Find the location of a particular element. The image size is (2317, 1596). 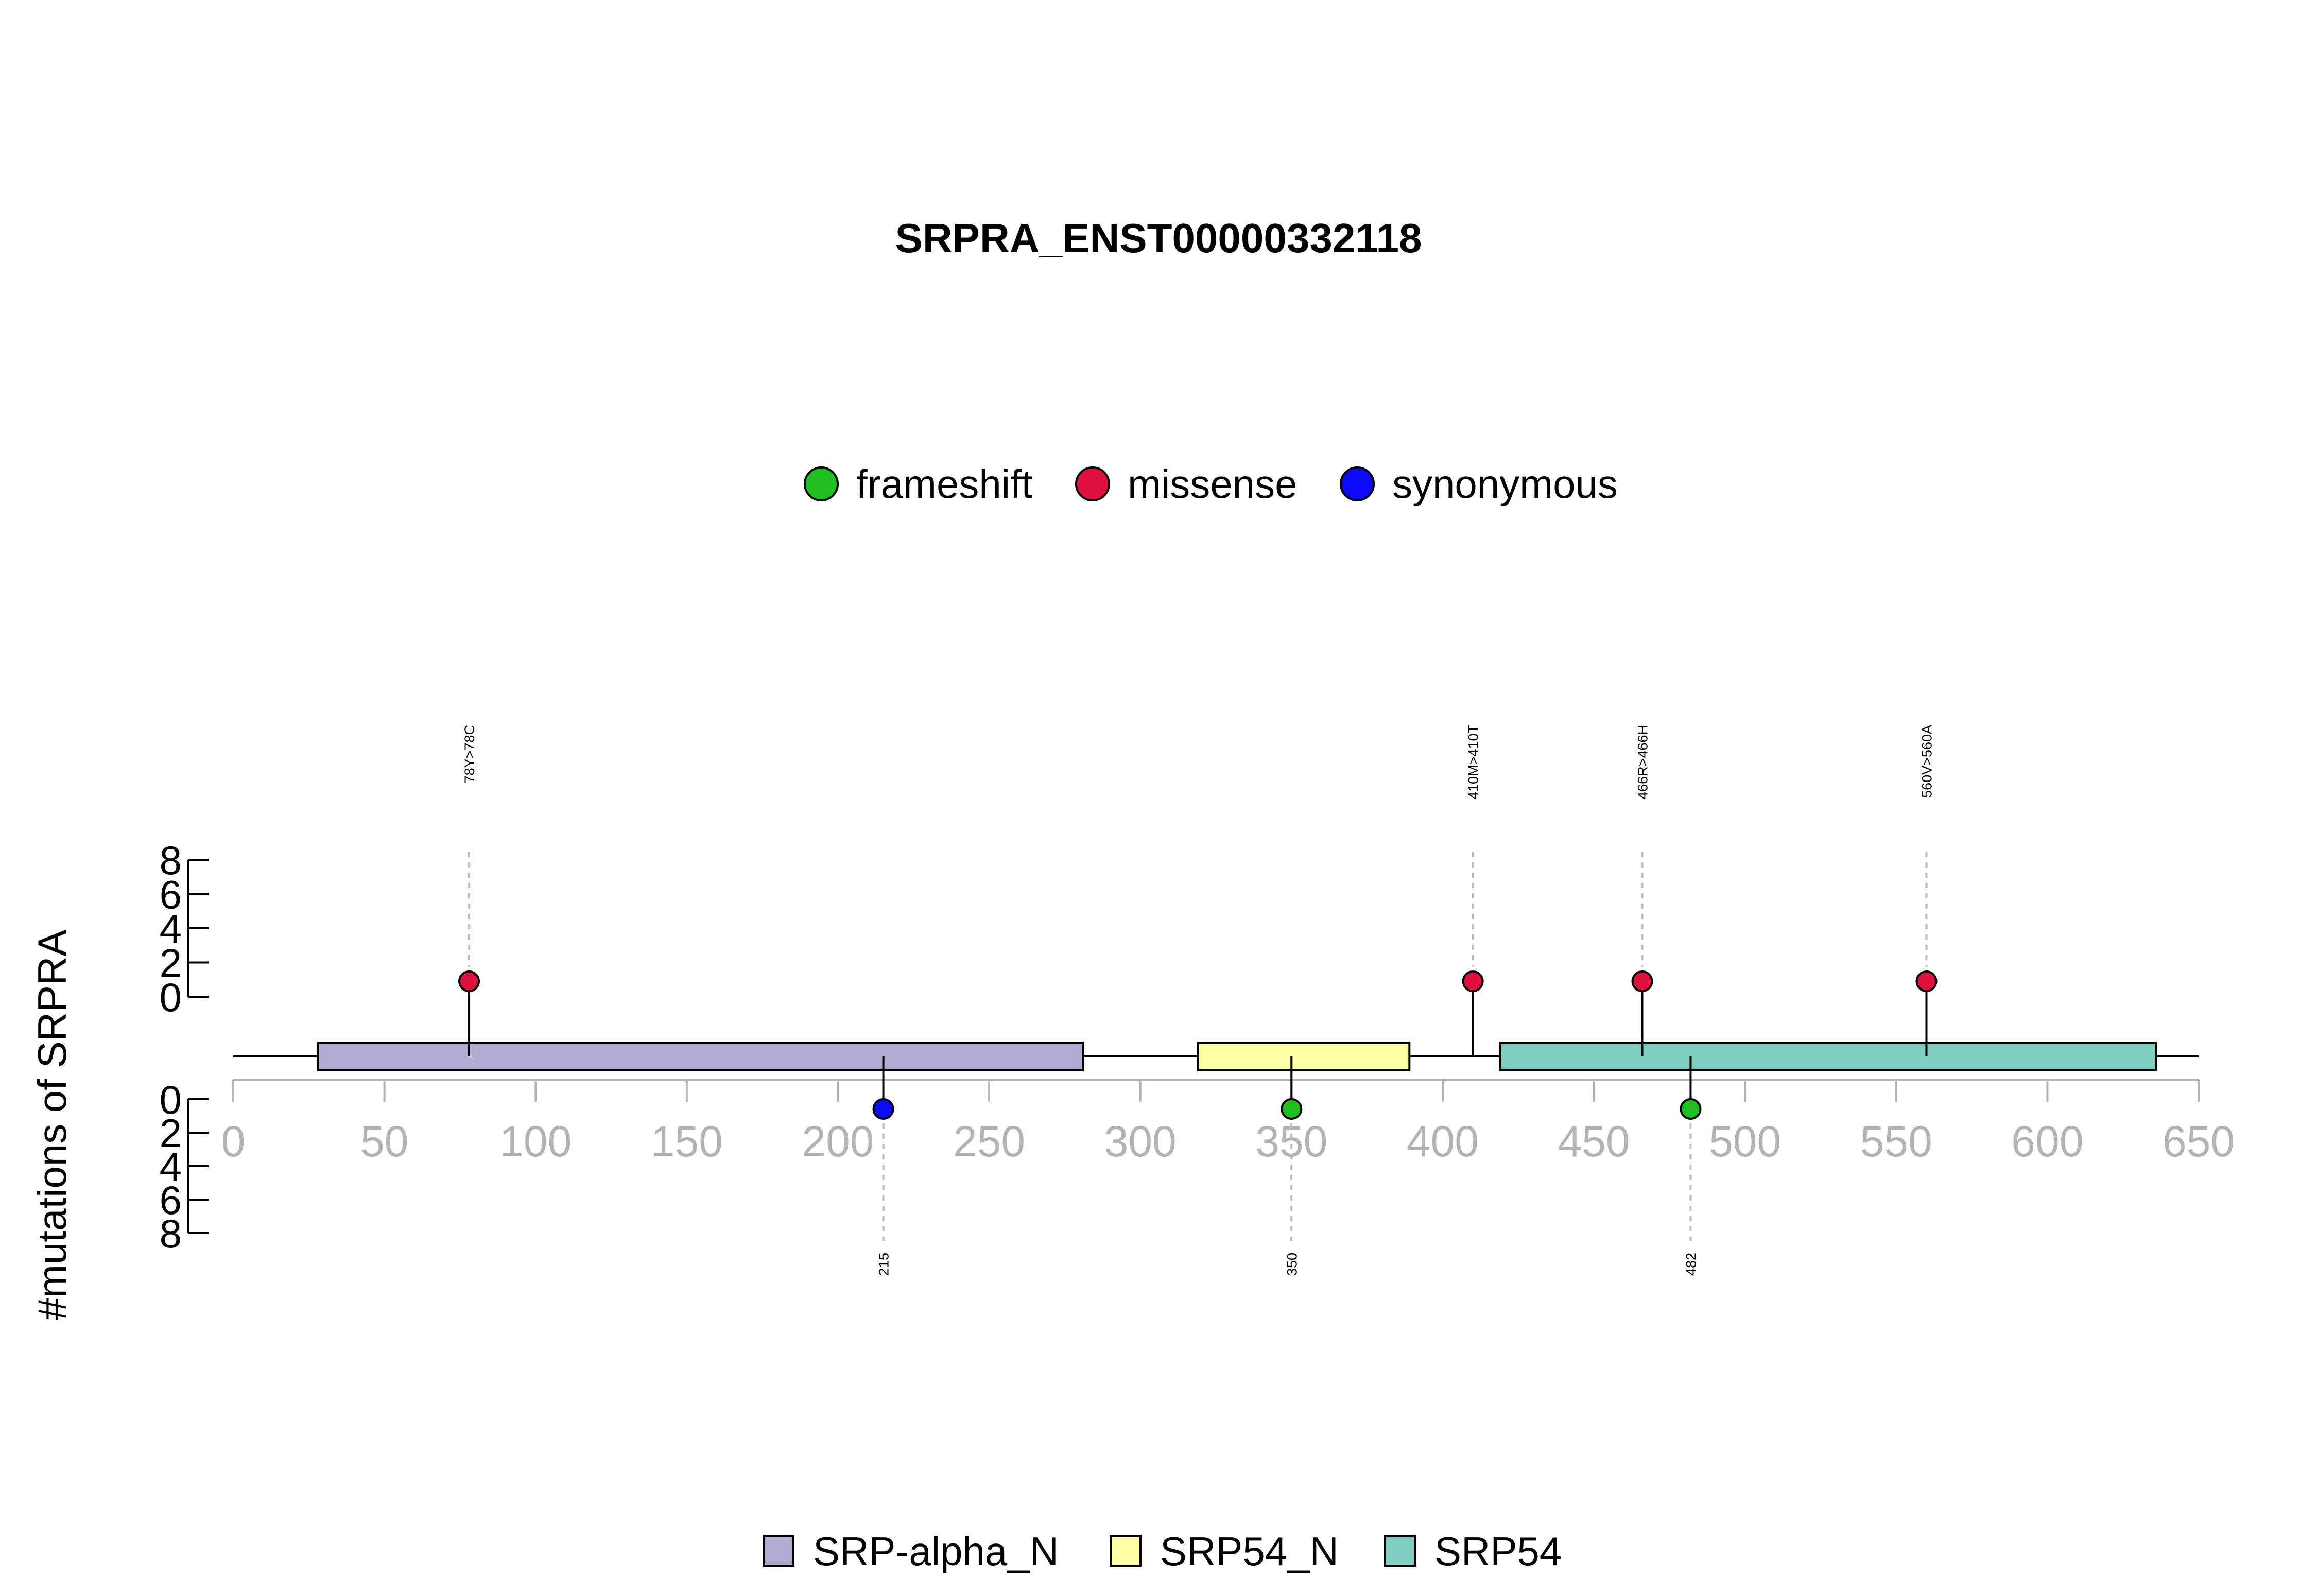

domain-legend-swatch-SRP-alpha_N is located at coordinates (778, 1551).